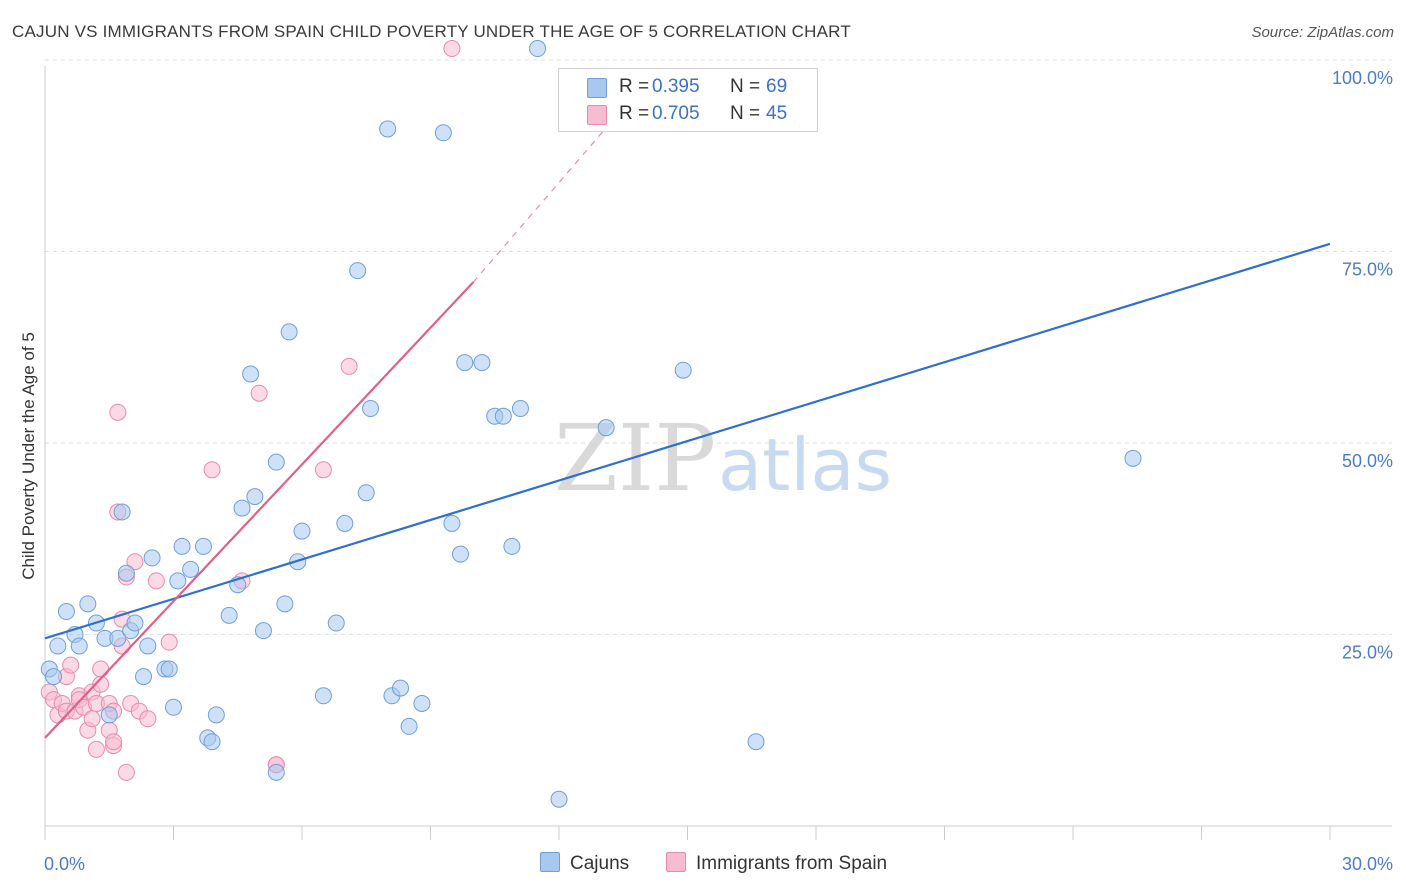 The image size is (1406, 892). What do you see at coordinates (676, 86) in the screenshot?
I see `legend-r-value: 0.395` at bounding box center [676, 86].